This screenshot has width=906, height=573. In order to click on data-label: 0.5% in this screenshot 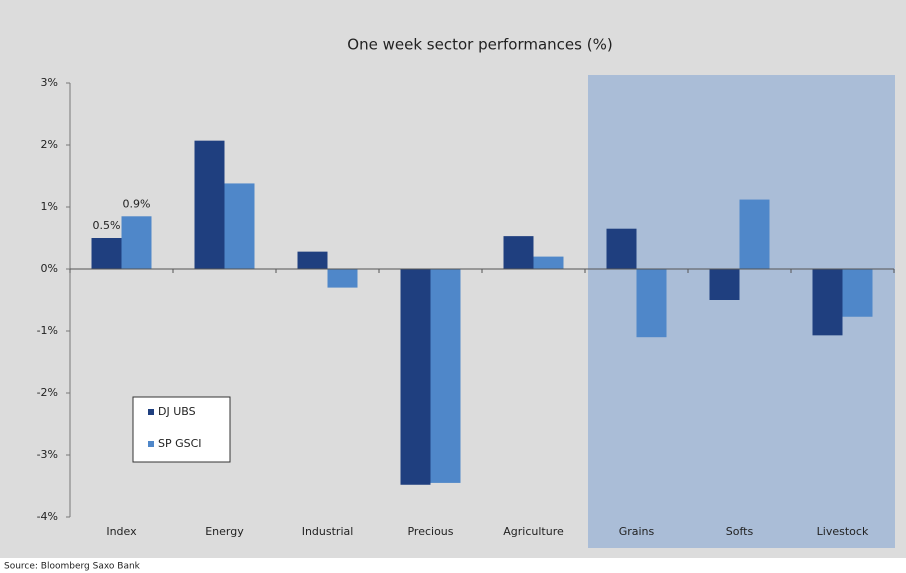, I will do `click(107, 225)`.